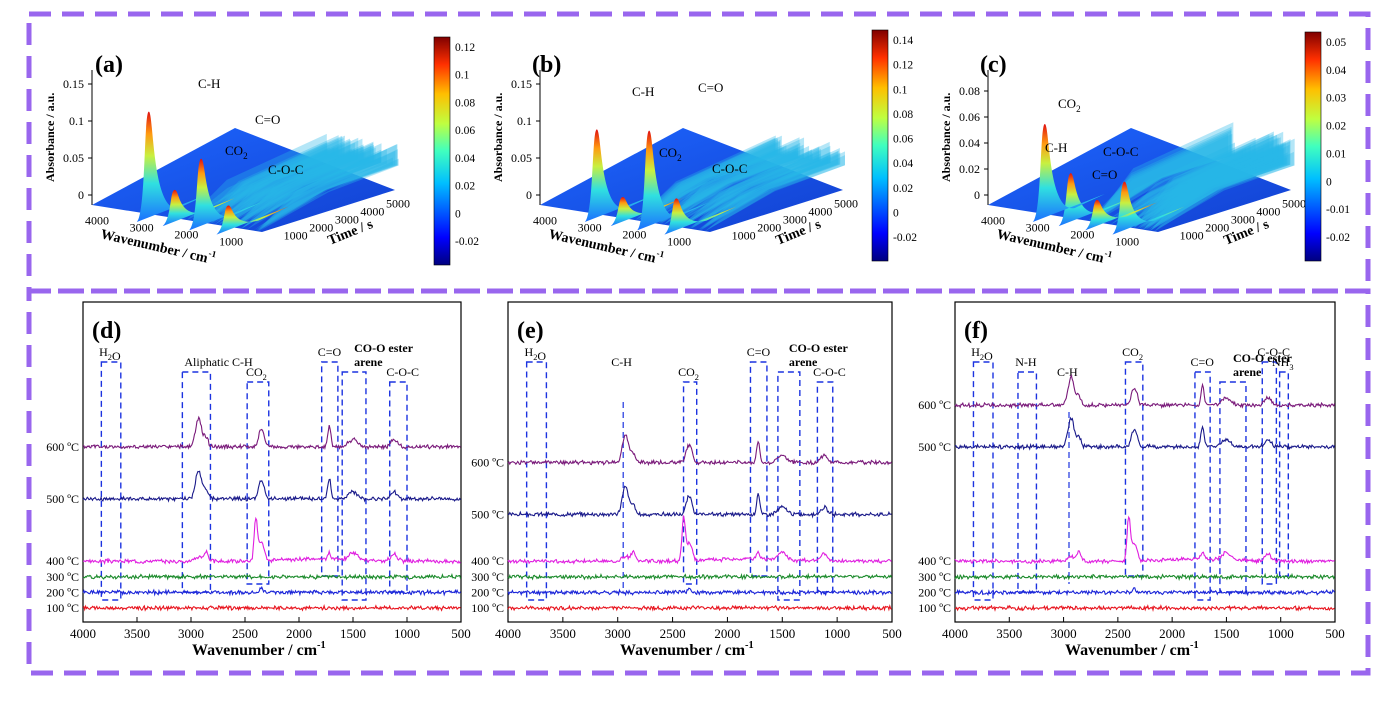 This screenshot has height=702, width=1386. Describe the element at coordinates (73, 84) in the screenshot. I see `z-tick-label: 0.15` at that location.